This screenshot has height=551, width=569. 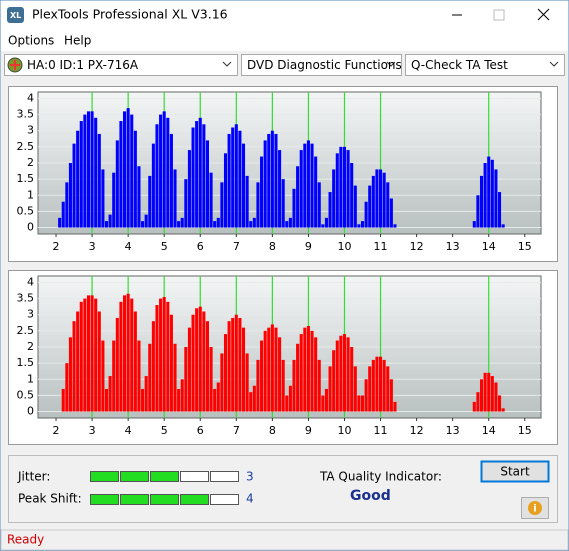 I want to click on status-text: Ready, so click(x=25, y=540).